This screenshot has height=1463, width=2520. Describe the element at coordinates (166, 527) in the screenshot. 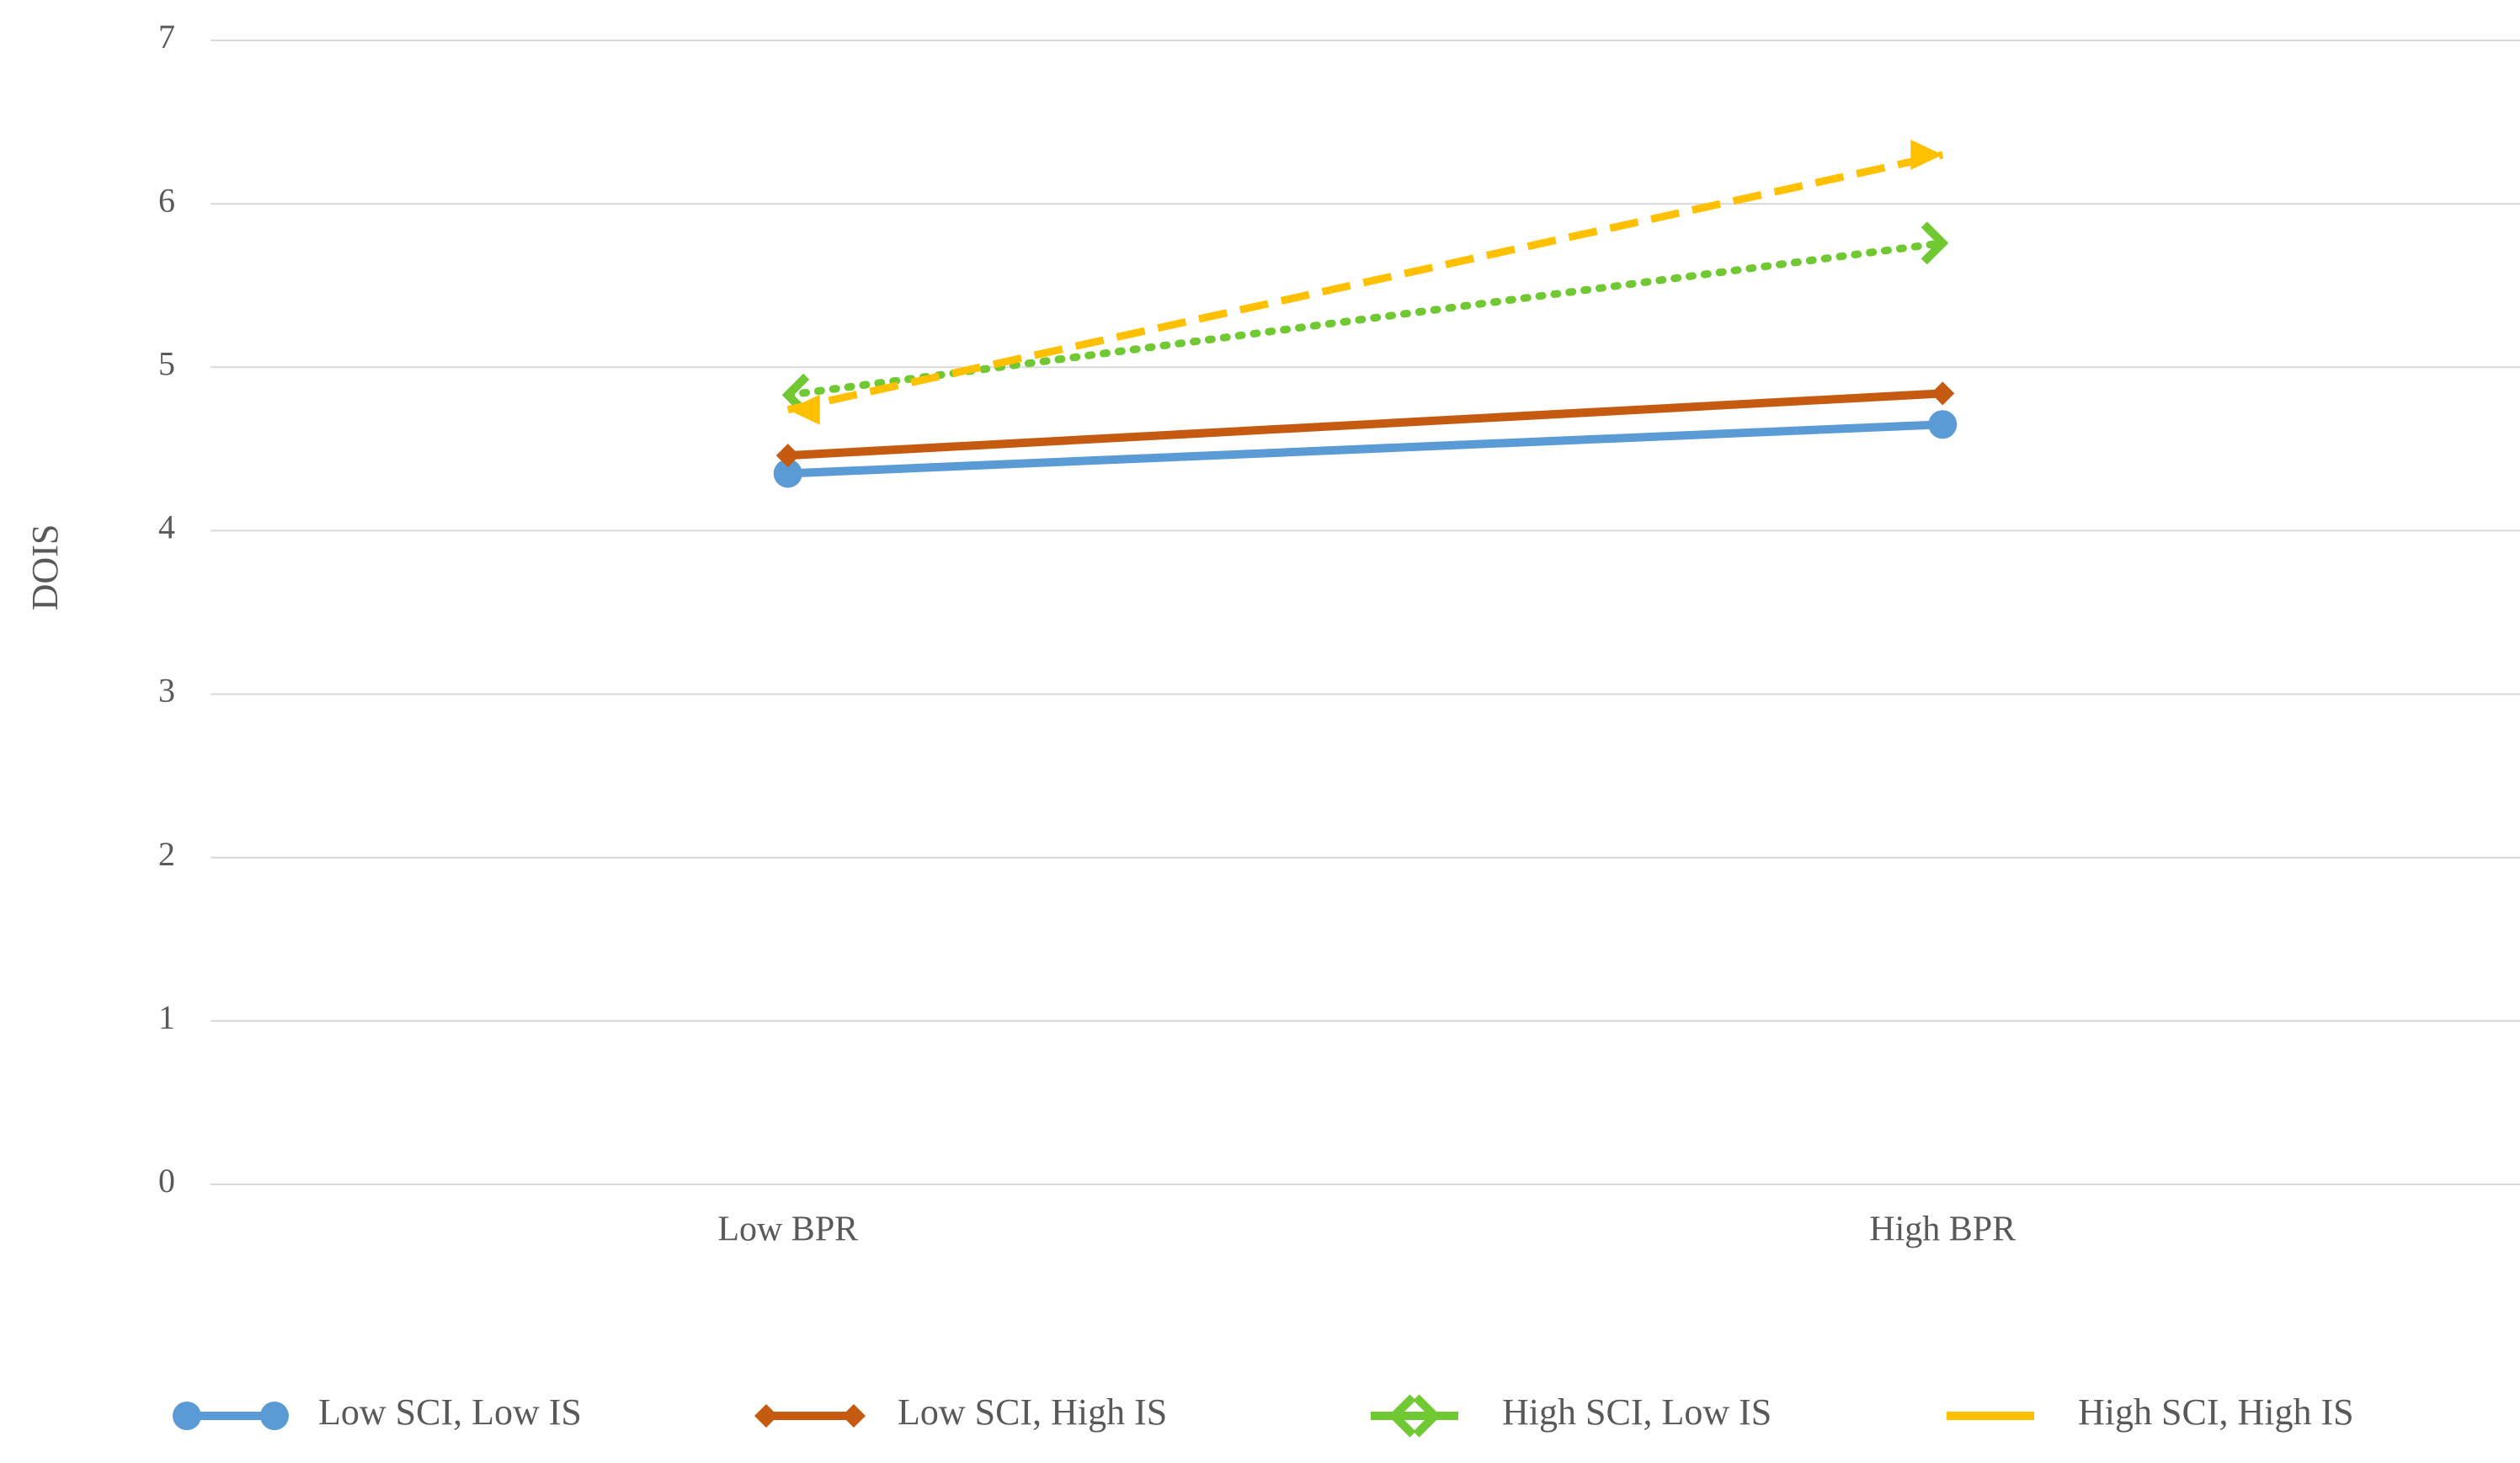

I see `y-tick-label: 4` at that location.